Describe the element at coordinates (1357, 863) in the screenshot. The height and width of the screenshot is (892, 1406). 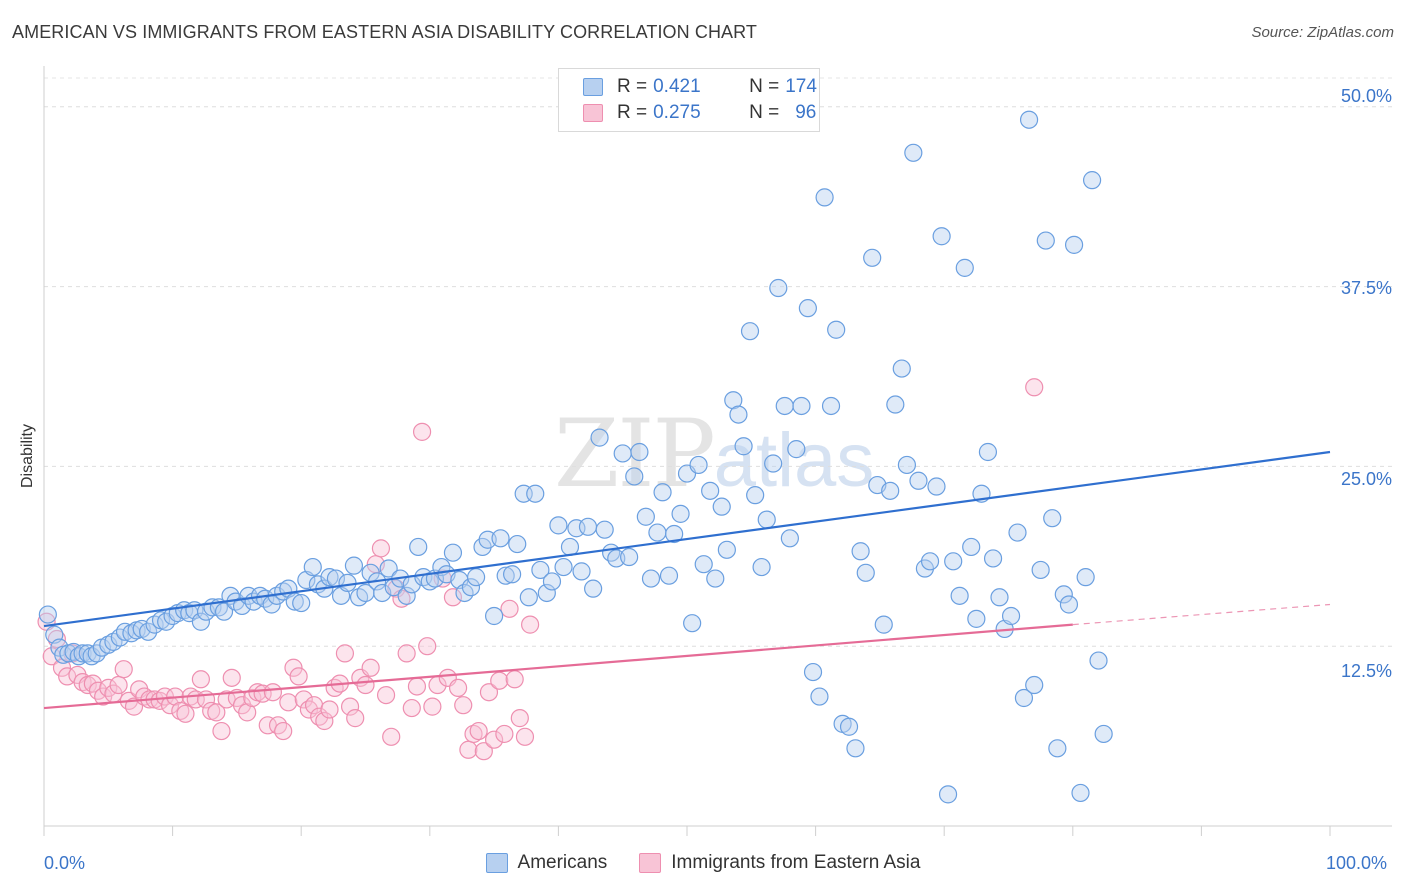
I see `x-tick-label-100: 100.0%` at that location.